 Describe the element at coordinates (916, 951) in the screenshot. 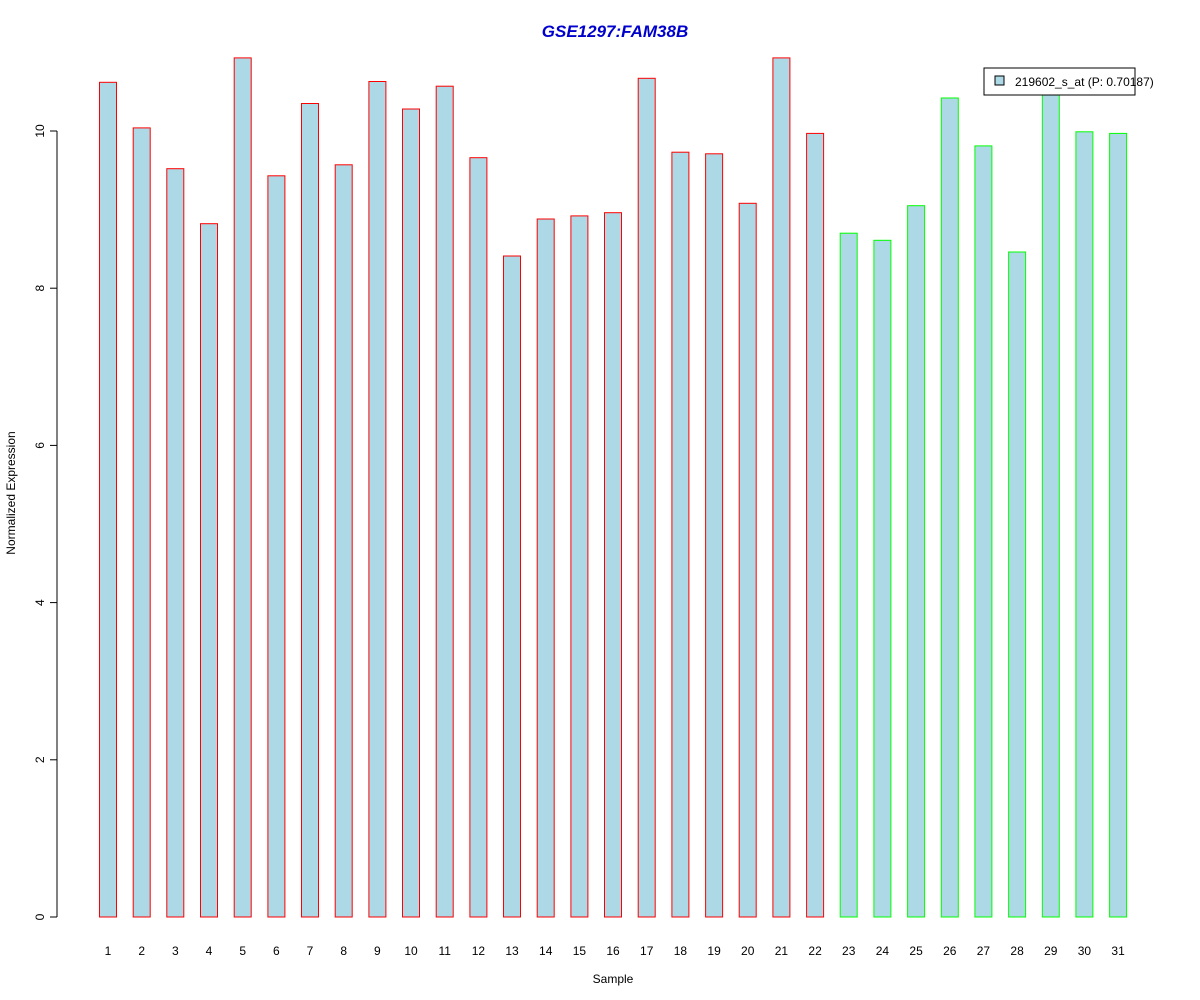

I see `x-tick-label: 25` at that location.